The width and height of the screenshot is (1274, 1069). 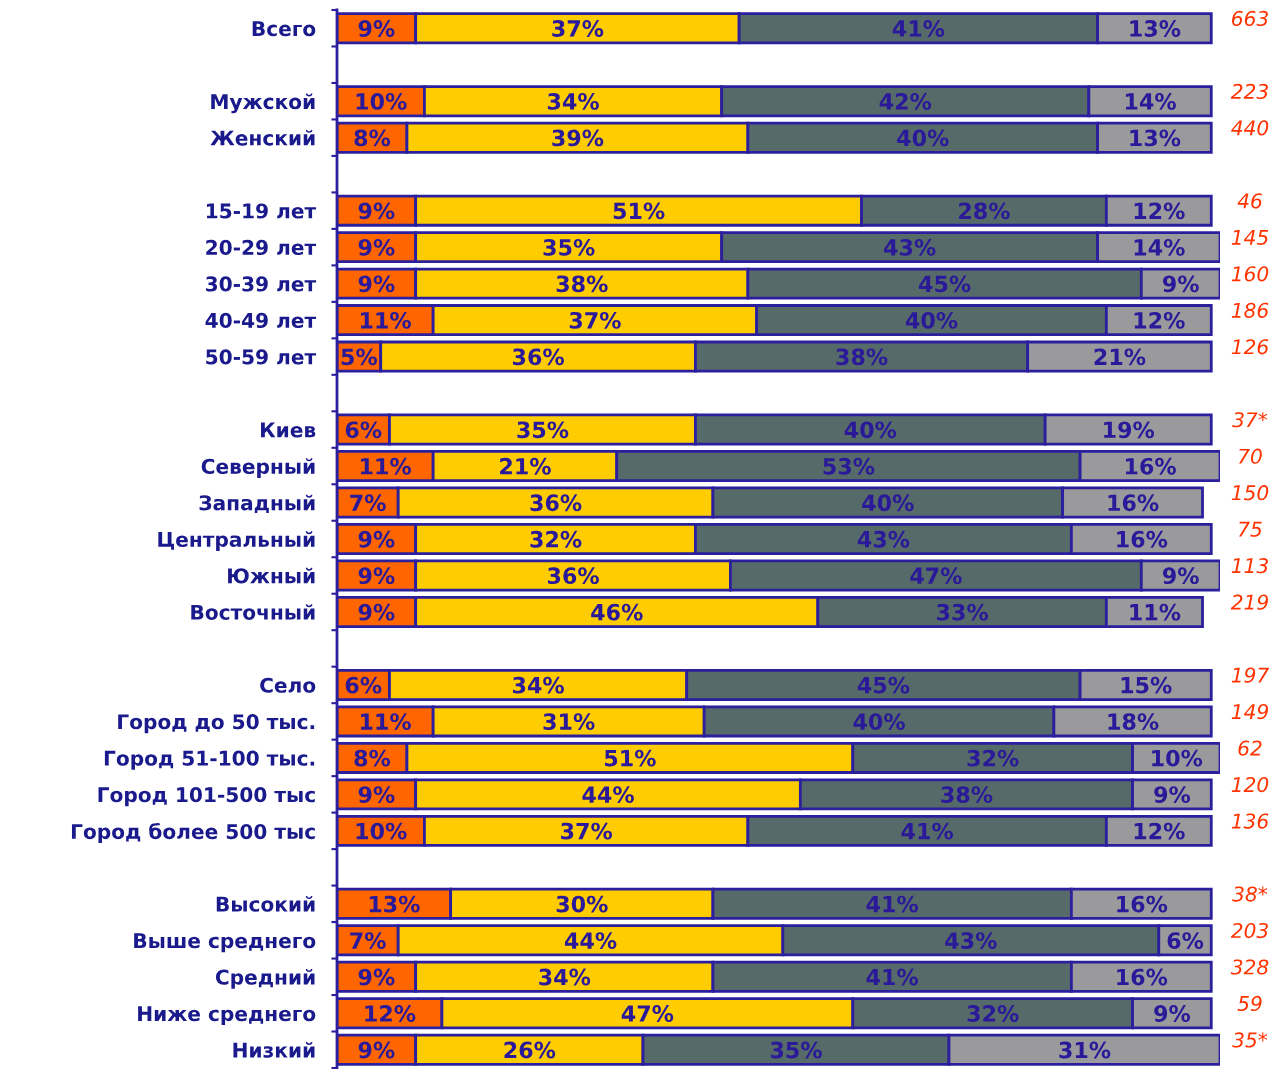 What do you see at coordinates (1249, 91) in the screenshot?
I see `y2-tick-label: 223` at bounding box center [1249, 91].